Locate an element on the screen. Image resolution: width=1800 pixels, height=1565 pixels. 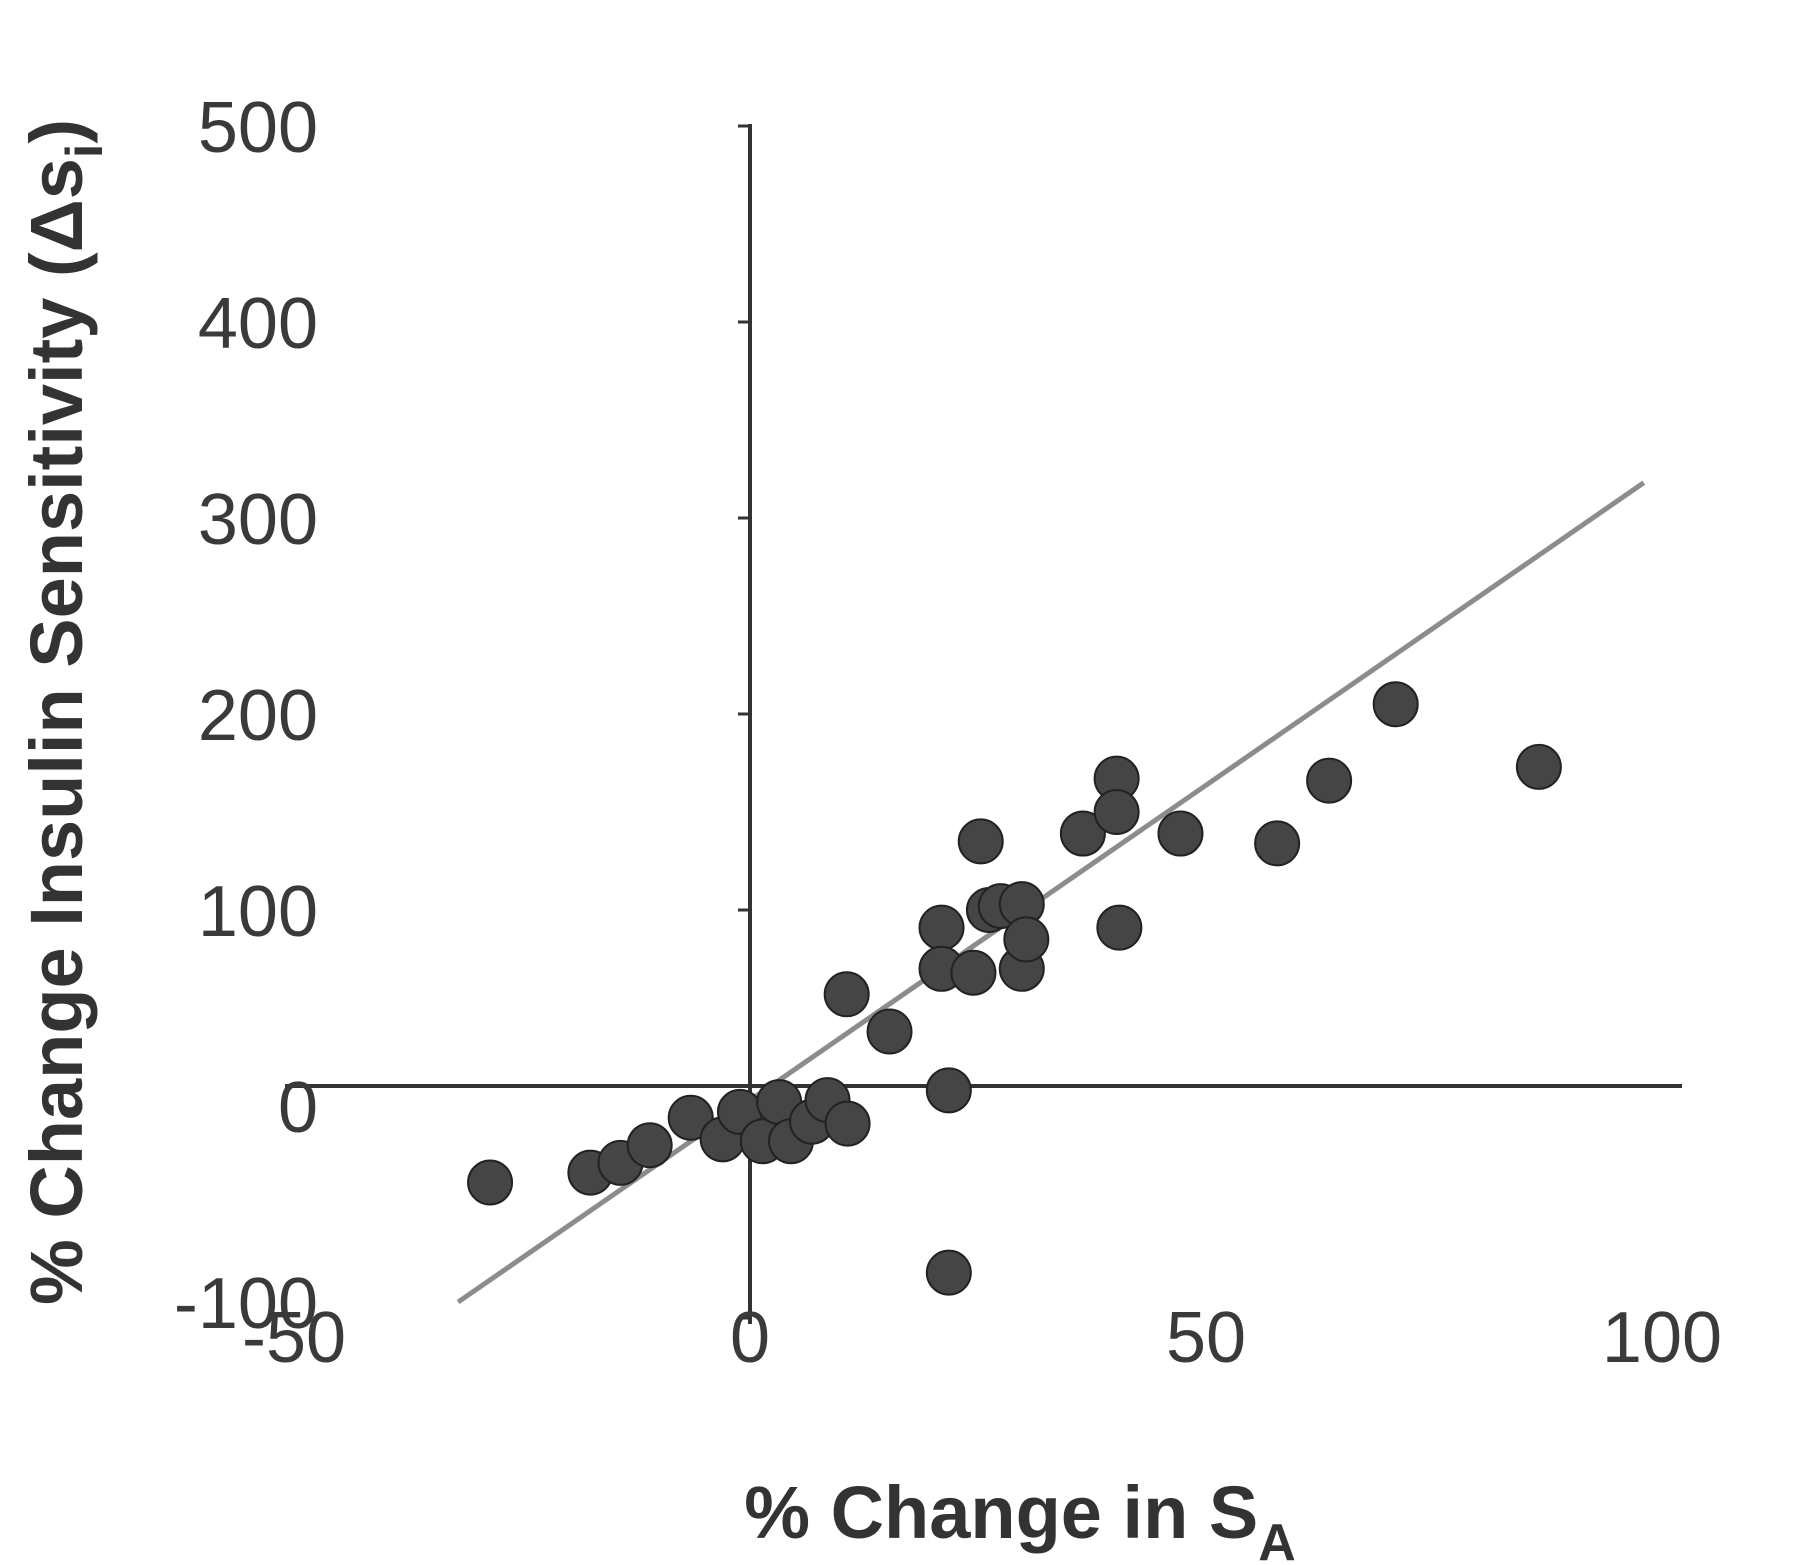
y-axis-title: % Change Insulin Sensitivity (Δsi) is located at coordinates (64, 712).